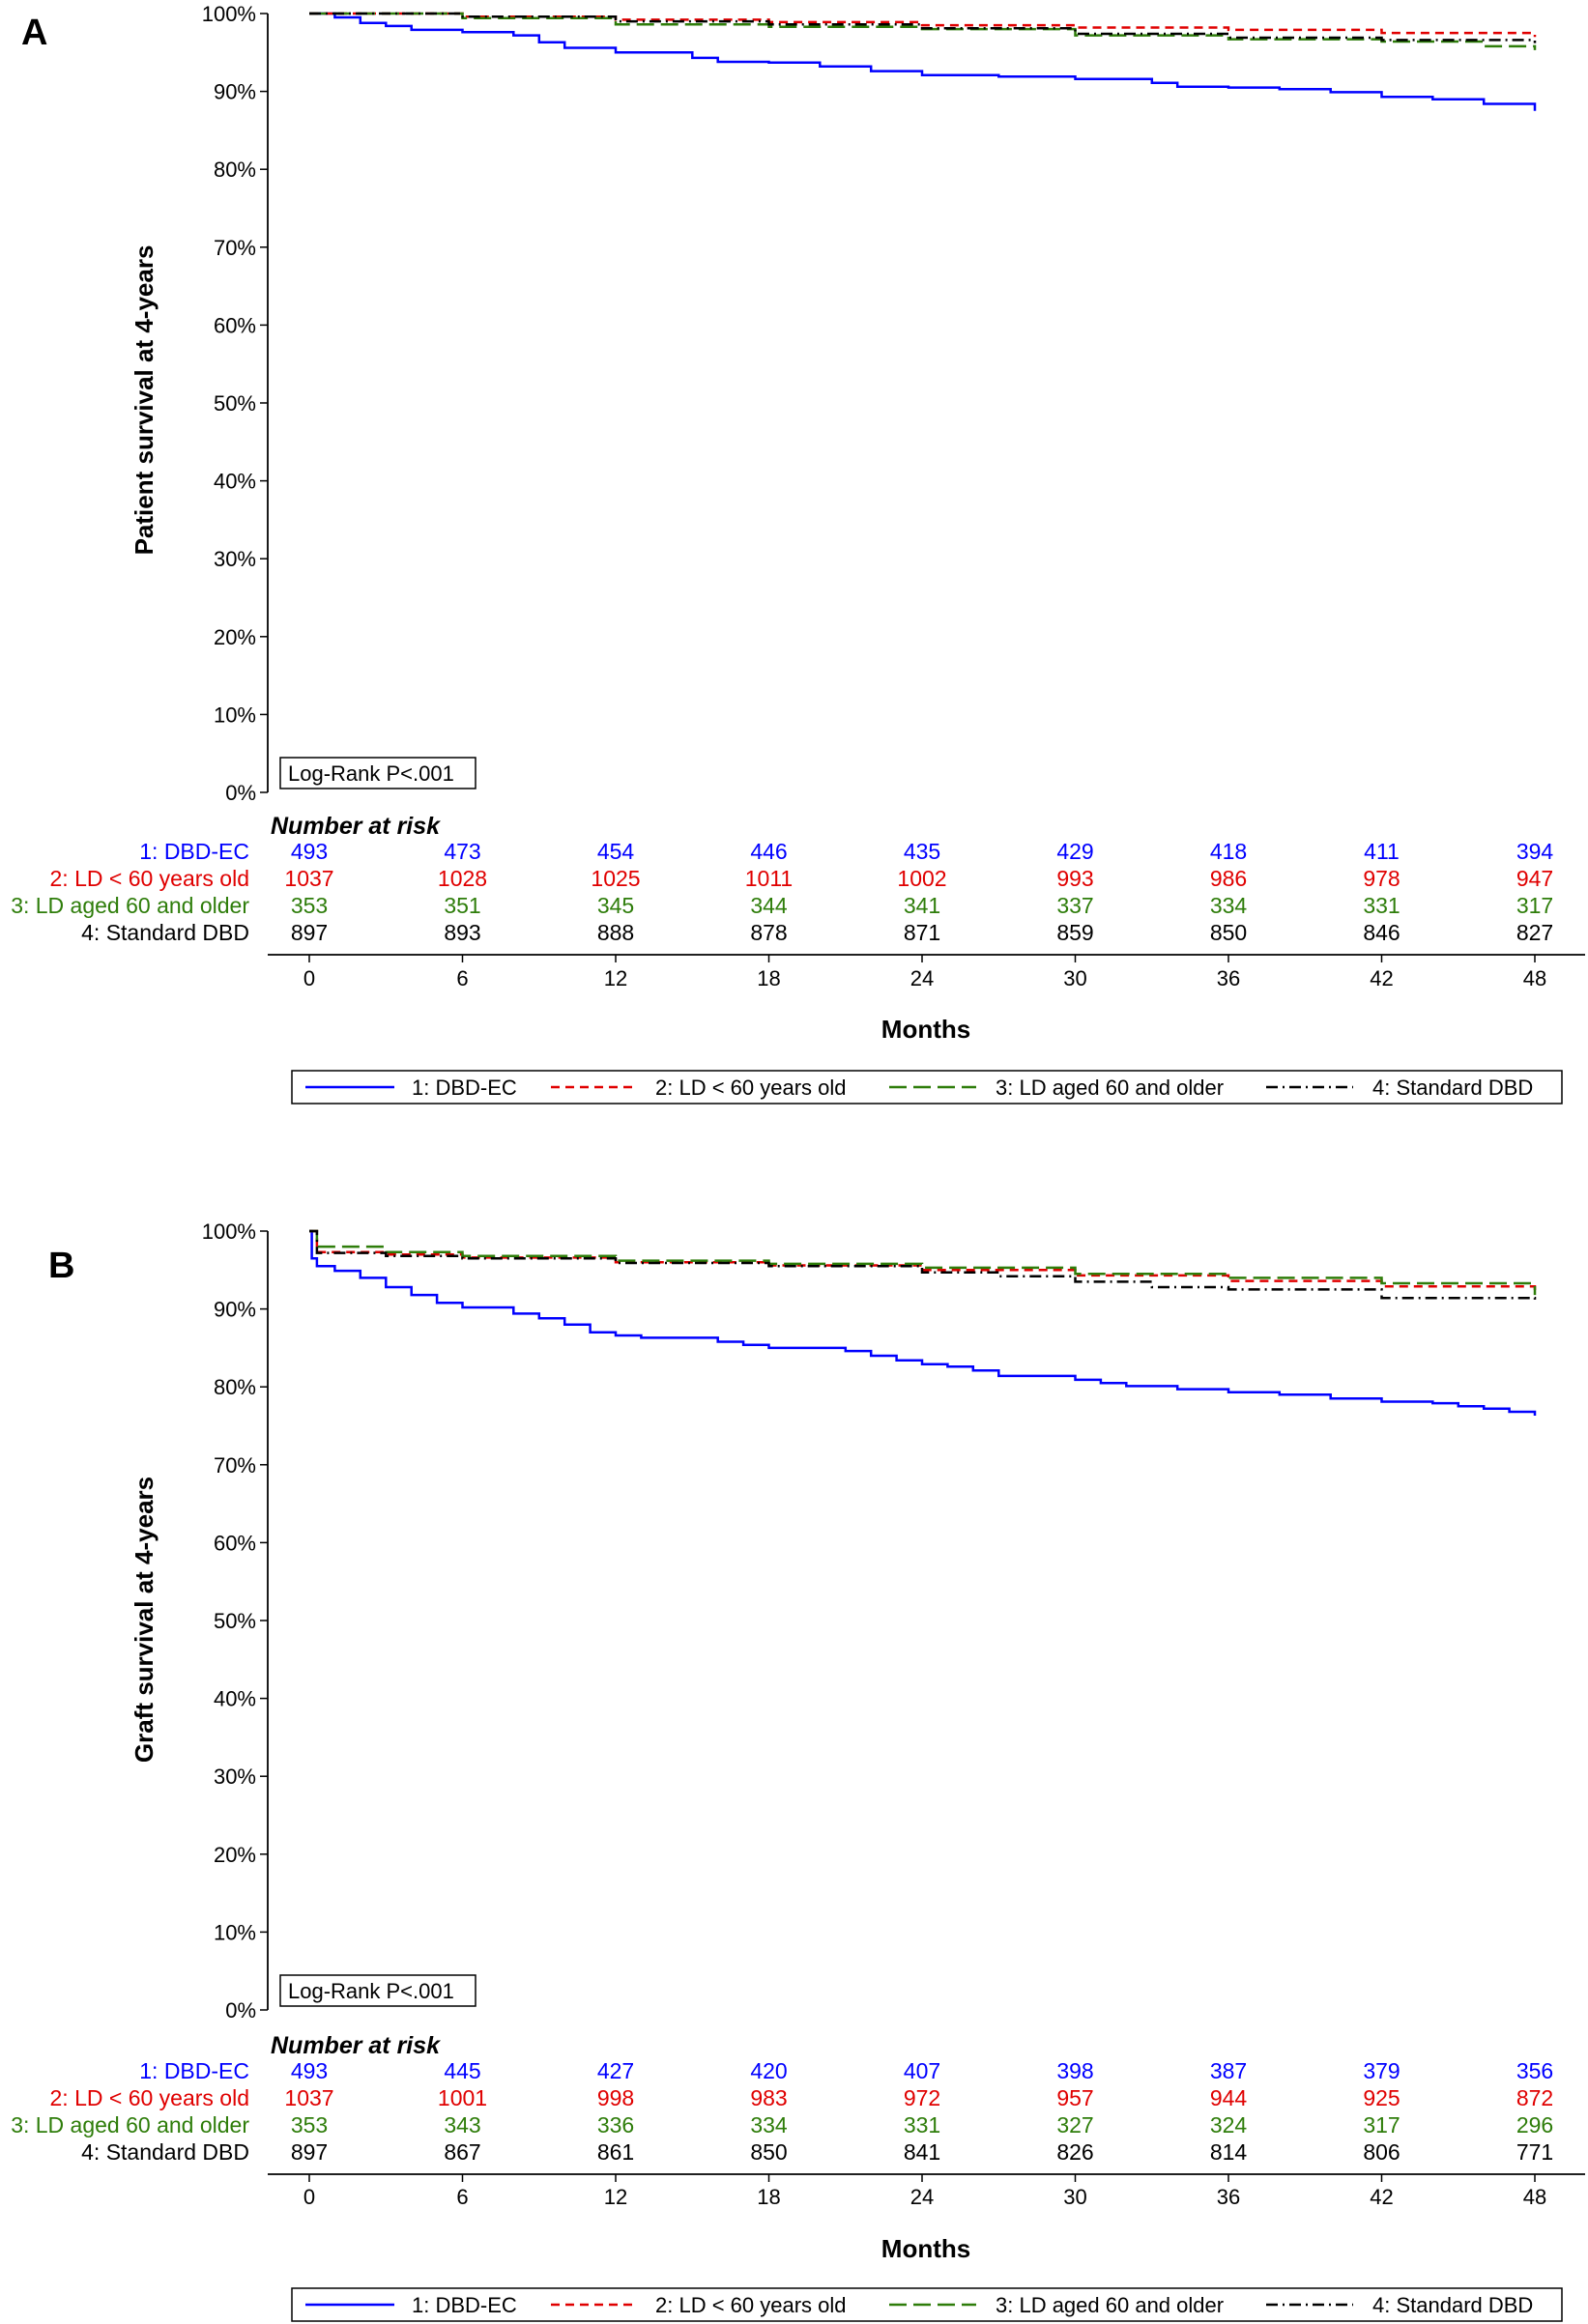  What do you see at coordinates (144, 401) in the screenshot?
I see `y-axis-label: Patient survival at 4-years` at bounding box center [144, 401].